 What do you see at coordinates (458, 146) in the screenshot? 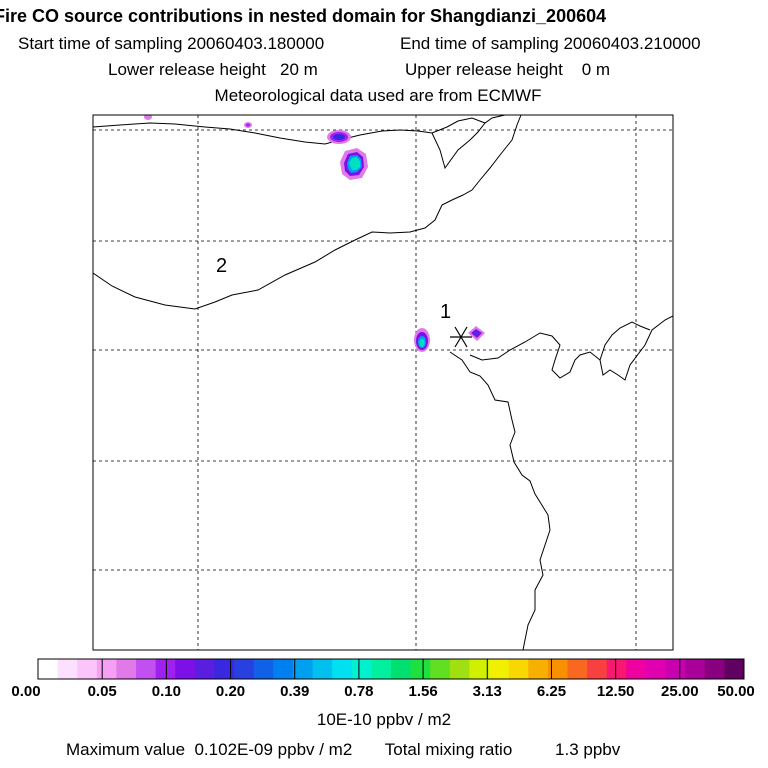
I see `boundary-branch` at bounding box center [458, 146].